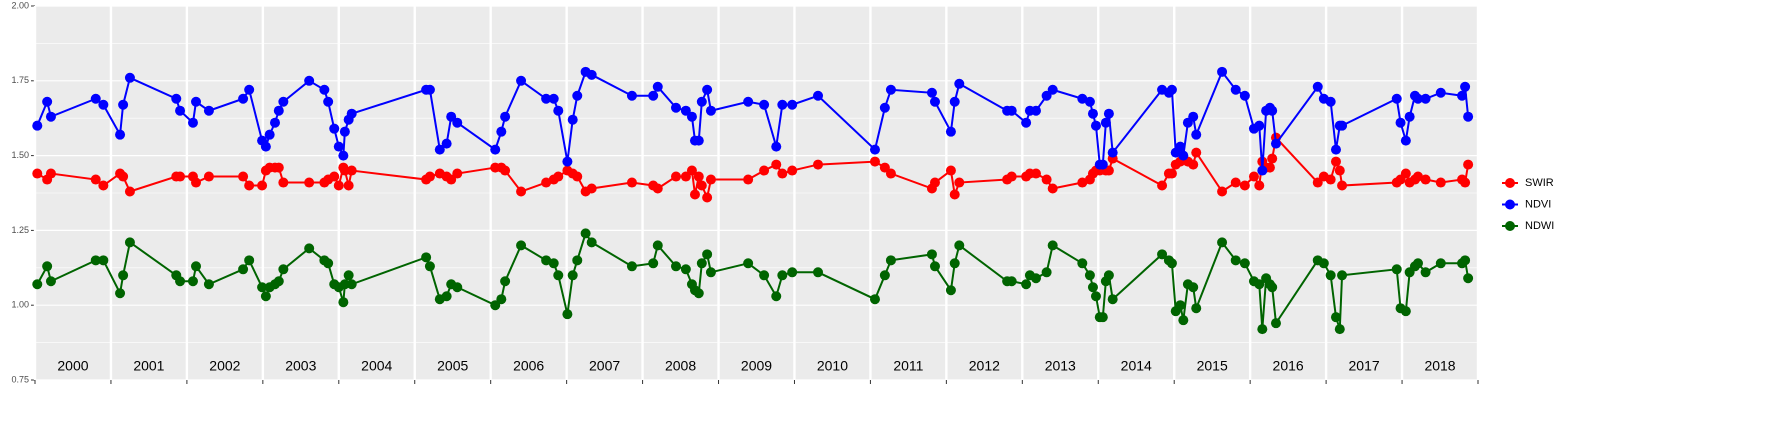  Describe the element at coordinates (1212, 366) in the screenshot. I see `year-label: 2015` at that location.